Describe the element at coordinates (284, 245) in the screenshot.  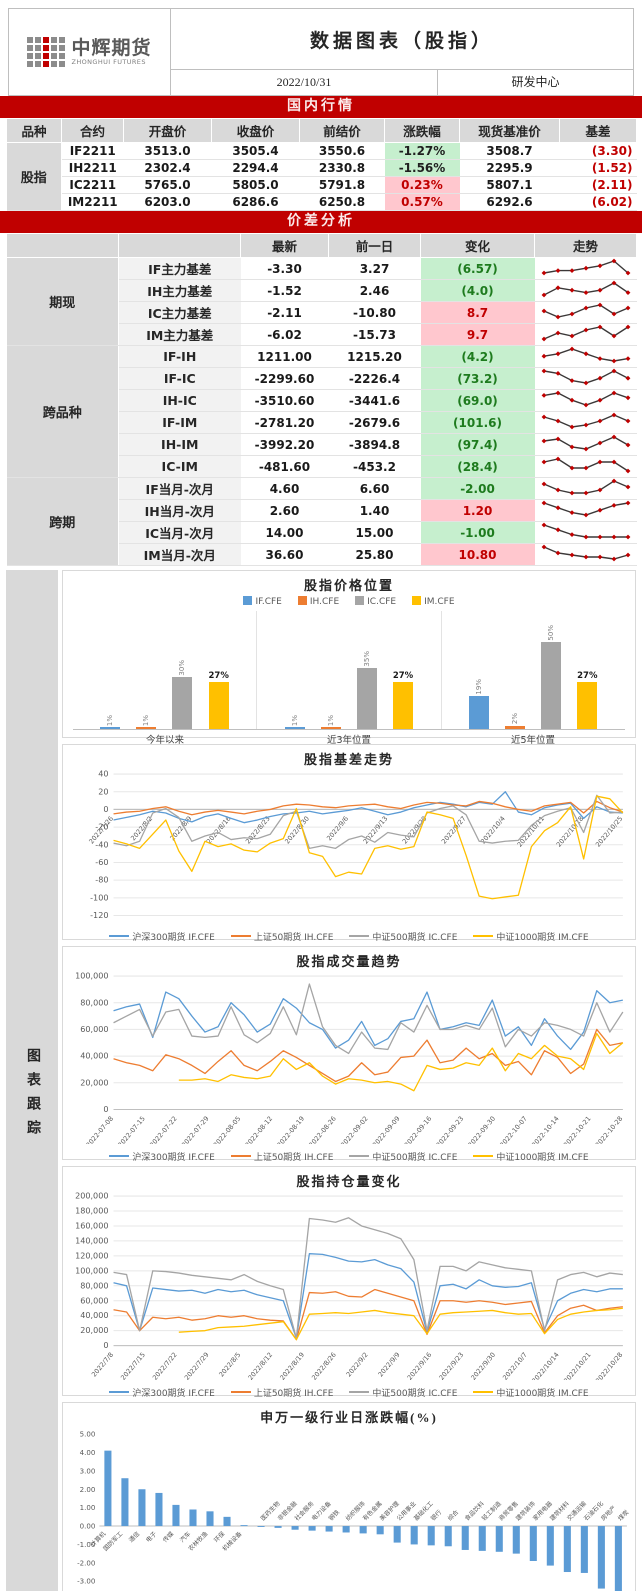
I see `column-header: 最新` at that location.